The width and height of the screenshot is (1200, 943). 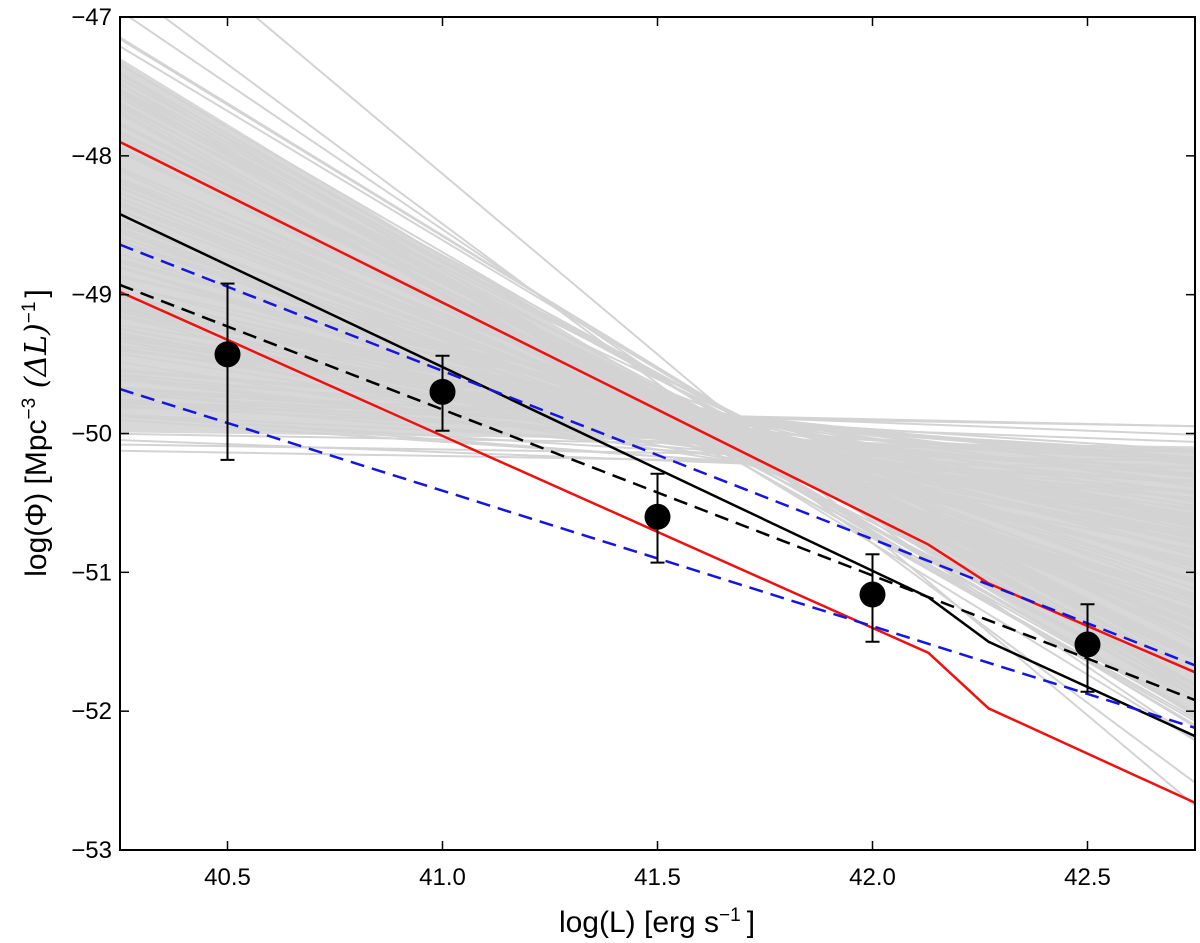 I want to click on y-tick-label: −50, so click(x=91, y=434).